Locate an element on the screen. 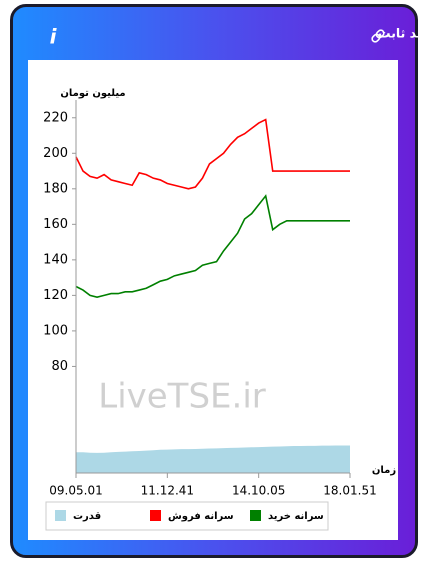 The width and height of the screenshot is (427, 574). legend is located at coordinates (187, 516).